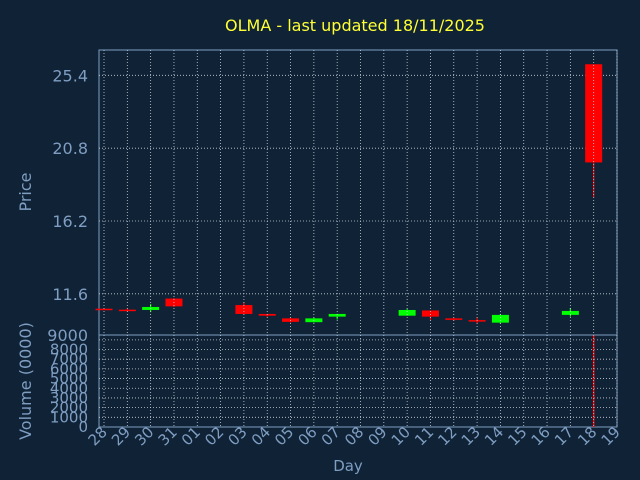 This screenshot has width=640, height=480. I want to click on volume-axis-label: Volume (0000), so click(25, 381).